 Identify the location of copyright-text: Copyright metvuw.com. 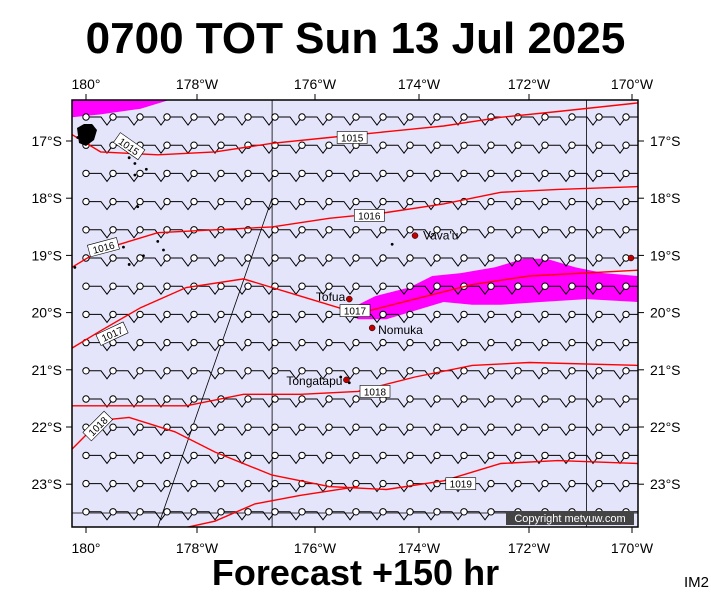
(569, 519).